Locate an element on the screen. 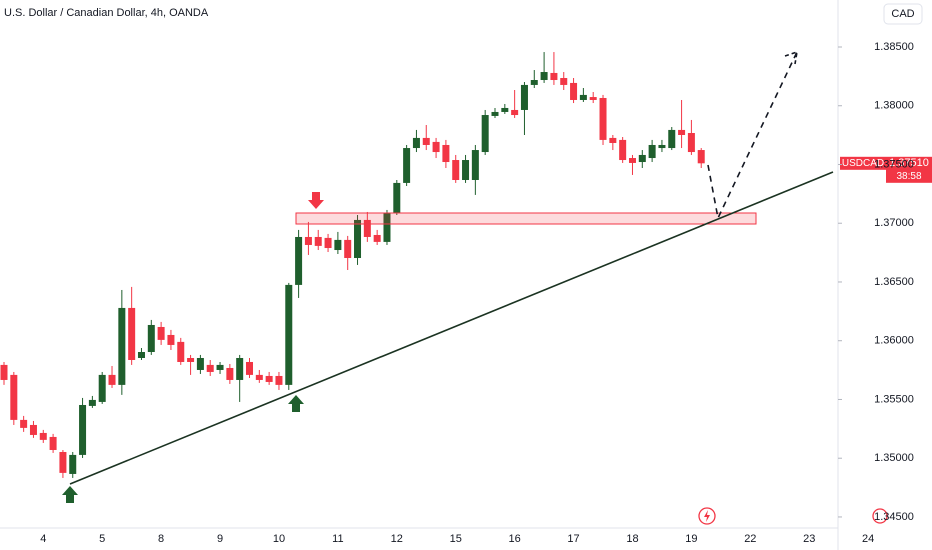  x-tick-label: 10 is located at coordinates (279, 539).